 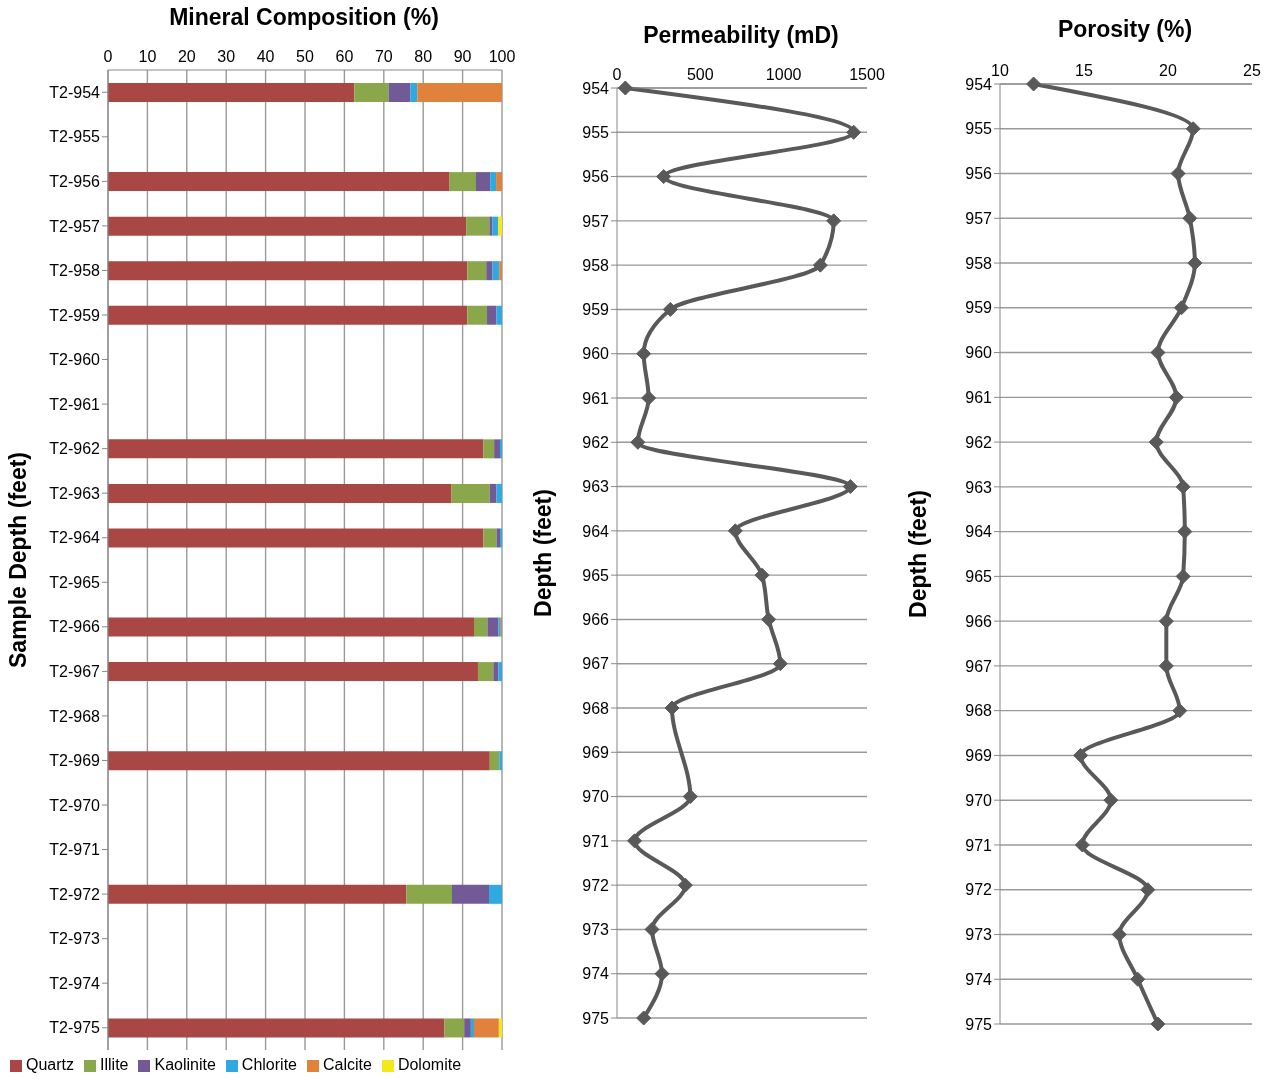 What do you see at coordinates (75, 761) in the screenshot?
I see `y-tick-label: T2-969` at bounding box center [75, 761].